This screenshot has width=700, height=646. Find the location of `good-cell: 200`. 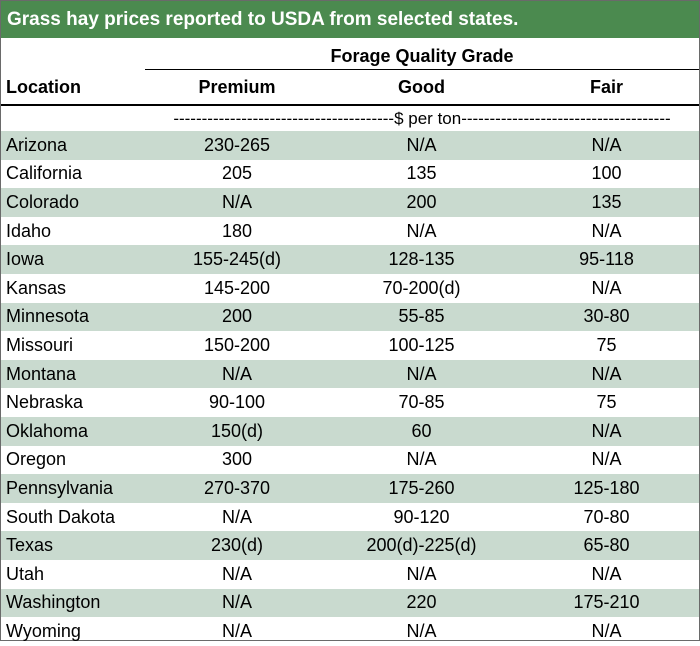

good-cell: 200 is located at coordinates (421, 201).